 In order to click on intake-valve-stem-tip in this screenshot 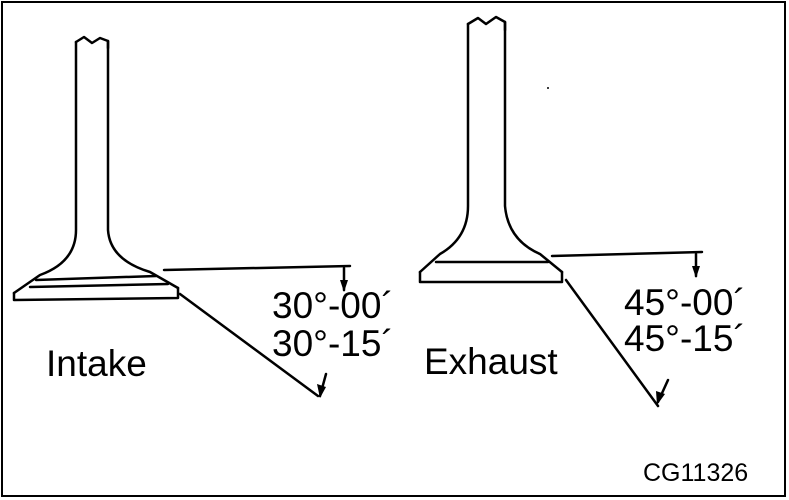, I will do `click(92, 42)`.